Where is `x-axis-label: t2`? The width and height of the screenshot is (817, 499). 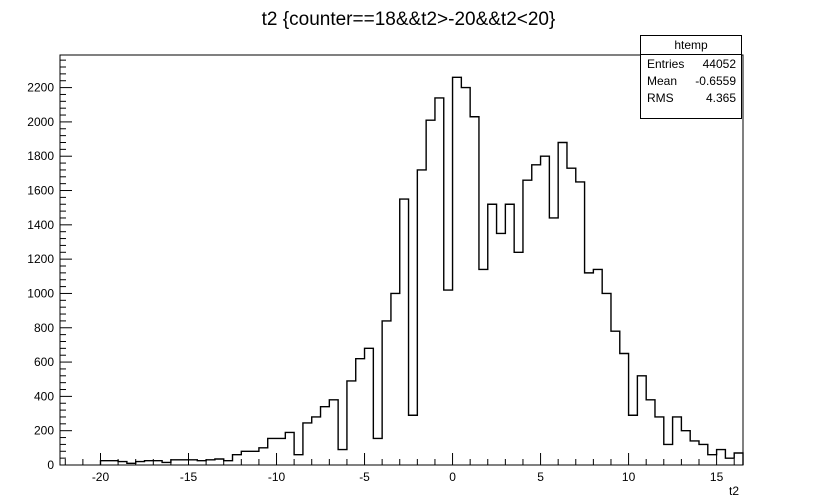
x-axis-label: t2 is located at coordinates (734, 491).